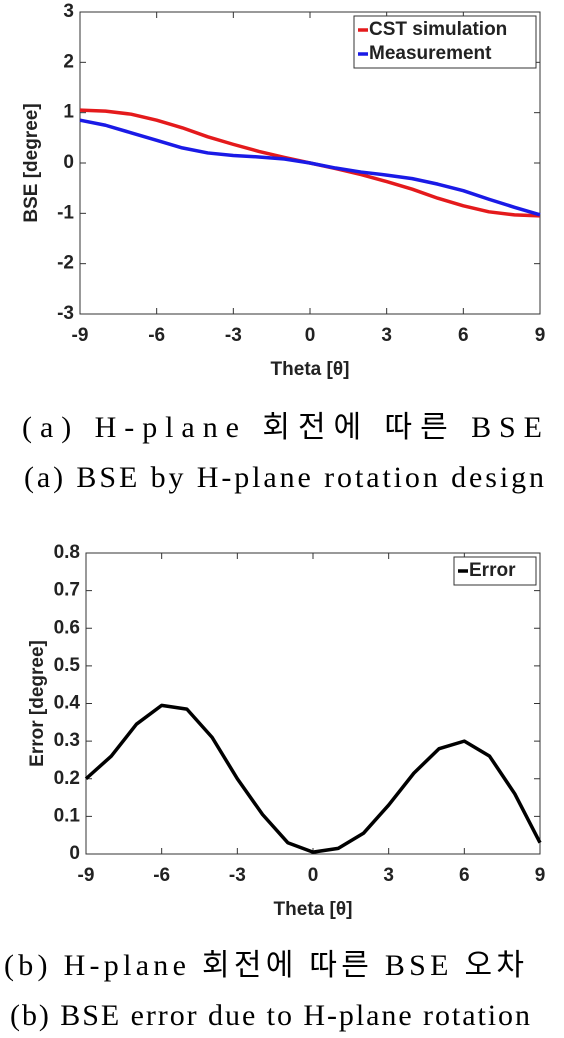 Image resolution: width=564 pixels, height=1038 pixels. I want to click on caption: (a) H-plane 회전에 따른 BSE, so click(282, 427).